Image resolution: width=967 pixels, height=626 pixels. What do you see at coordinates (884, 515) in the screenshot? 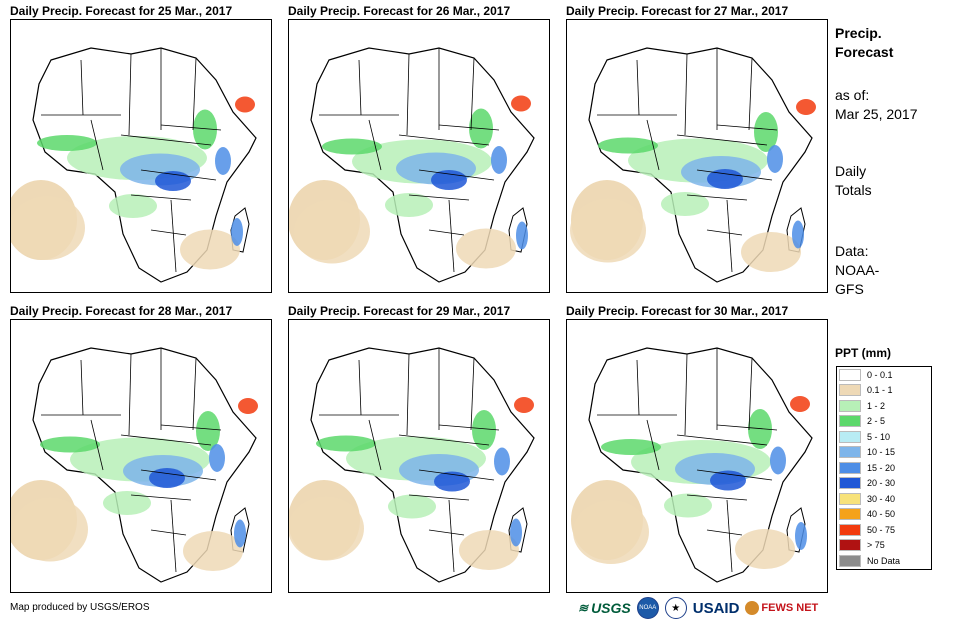
I see `legend-row: 40 - 50` at bounding box center [884, 515].